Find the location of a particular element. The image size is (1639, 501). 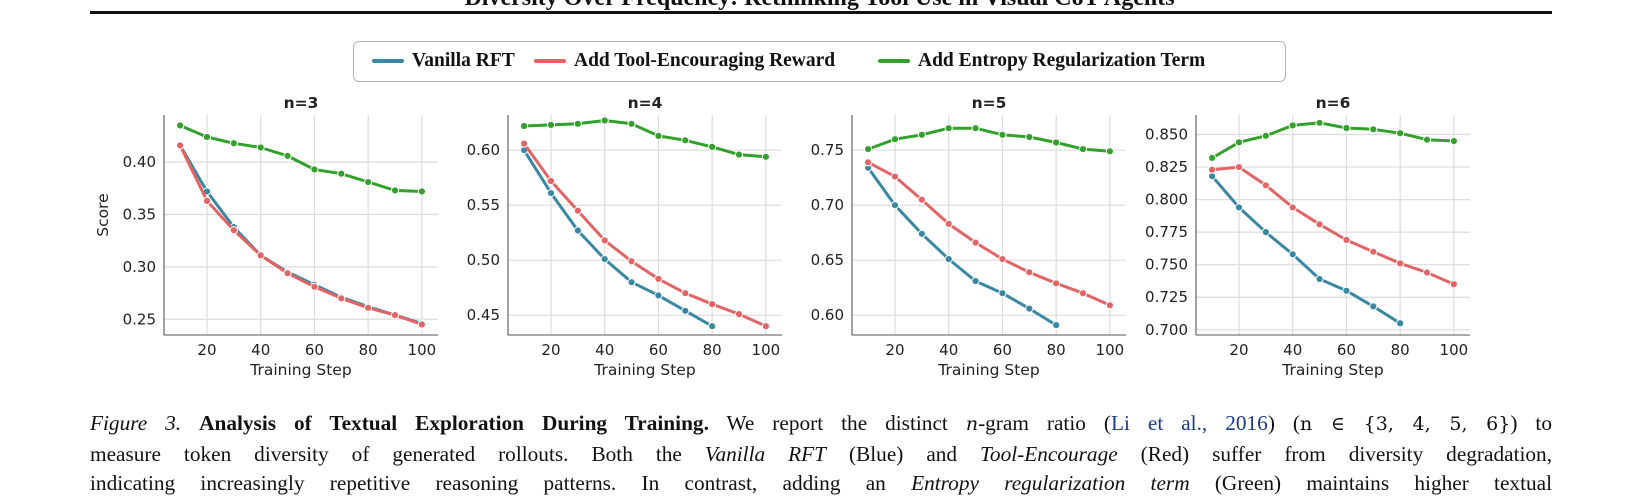

y-tick-label: 0.725 is located at coordinates (1166, 297).